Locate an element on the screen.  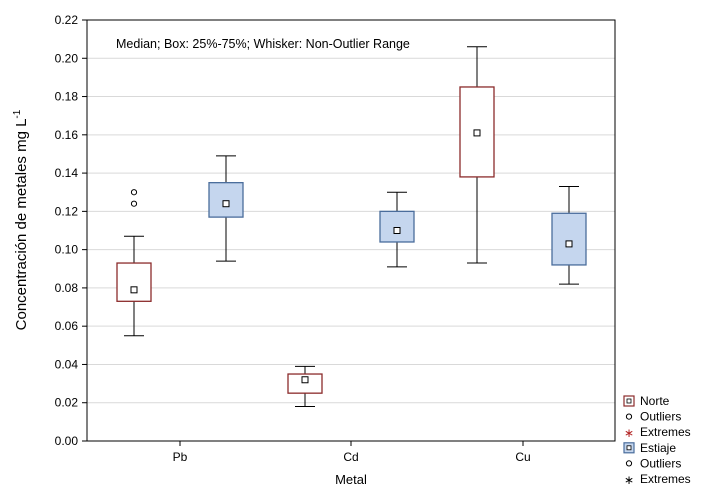
box-estiaje-cd is located at coordinates (397, 229).